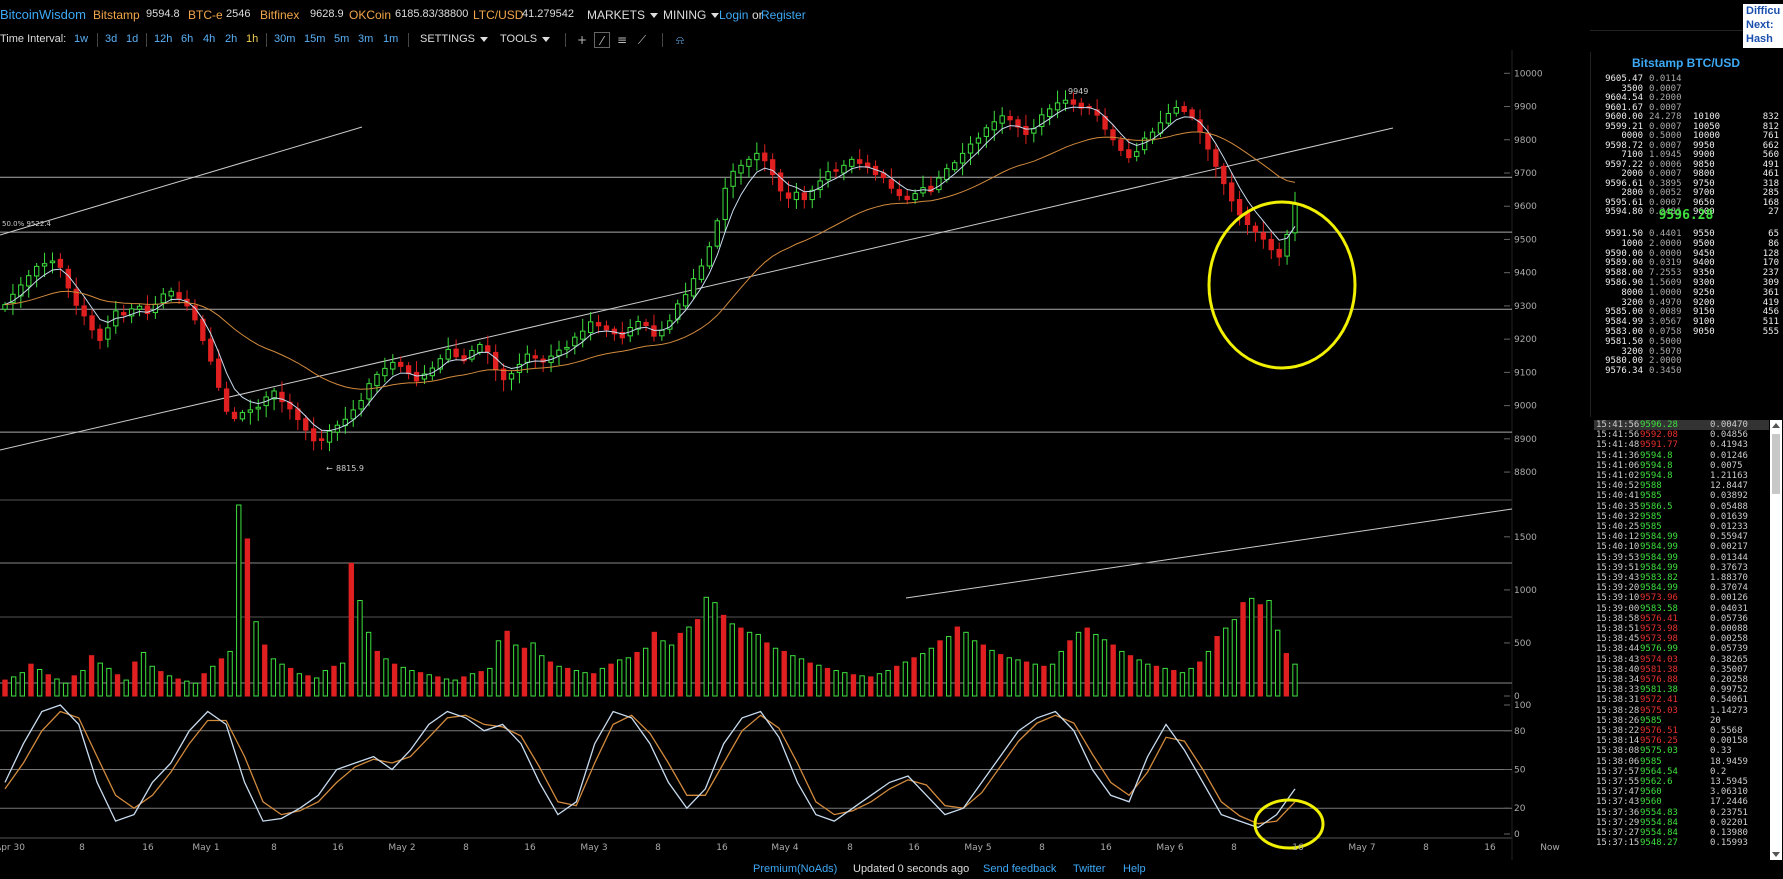  What do you see at coordinates (1134, 869) in the screenshot?
I see `help-link: Help` at bounding box center [1134, 869].